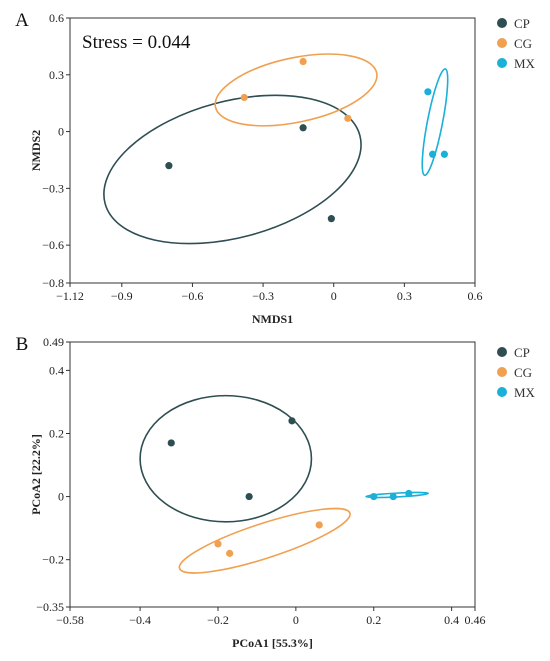  I want to click on x-tick-label: −0.9, so click(122, 296).